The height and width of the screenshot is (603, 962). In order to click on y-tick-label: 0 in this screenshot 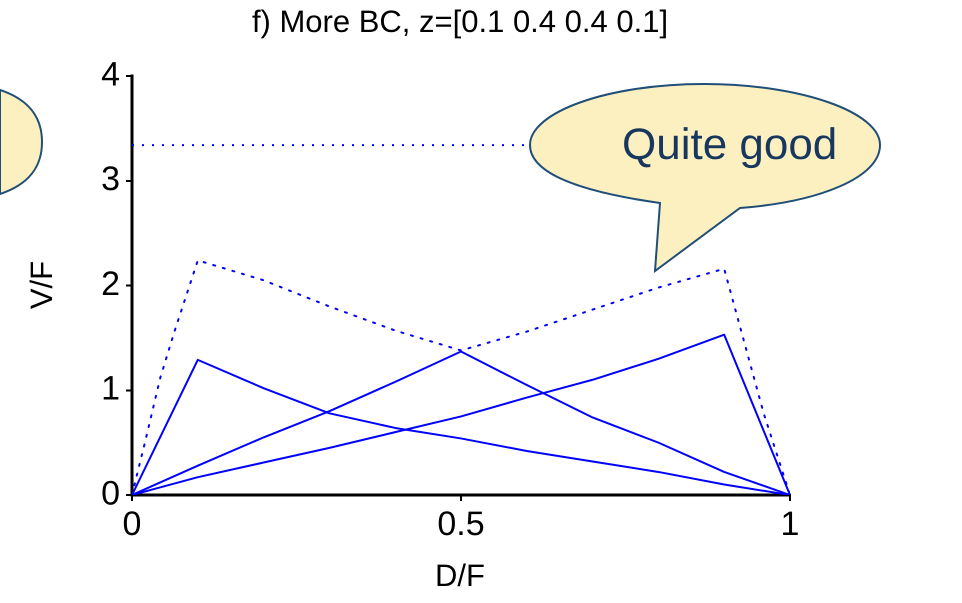, I will do `click(110, 493)`.